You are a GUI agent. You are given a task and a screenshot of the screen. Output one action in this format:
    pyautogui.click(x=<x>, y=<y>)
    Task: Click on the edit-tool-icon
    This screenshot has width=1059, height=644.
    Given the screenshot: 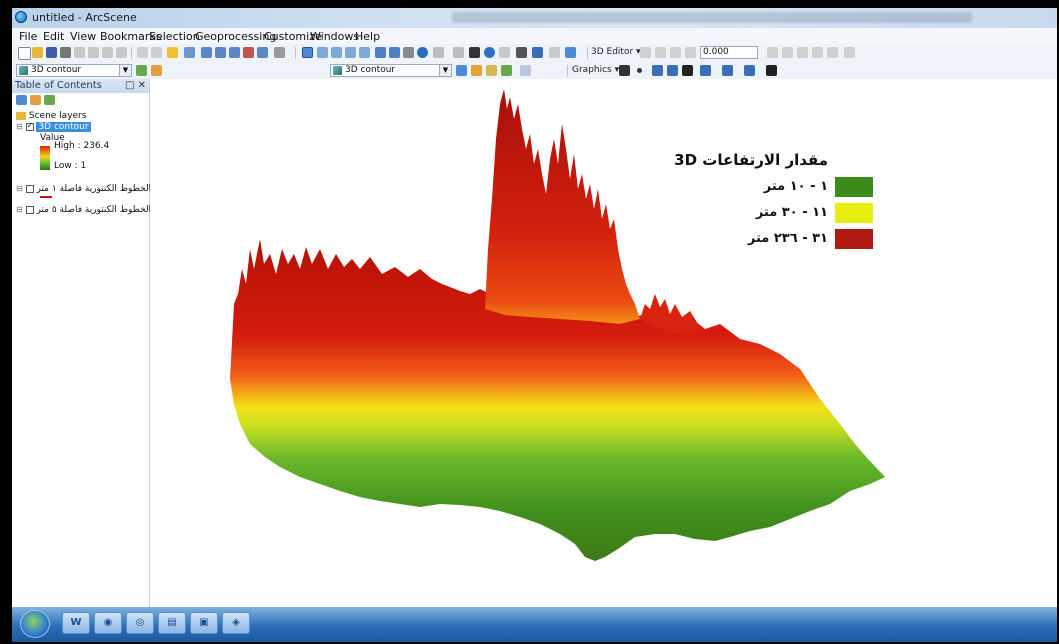 What is the action you would take?
    pyautogui.click(x=645, y=52)
    